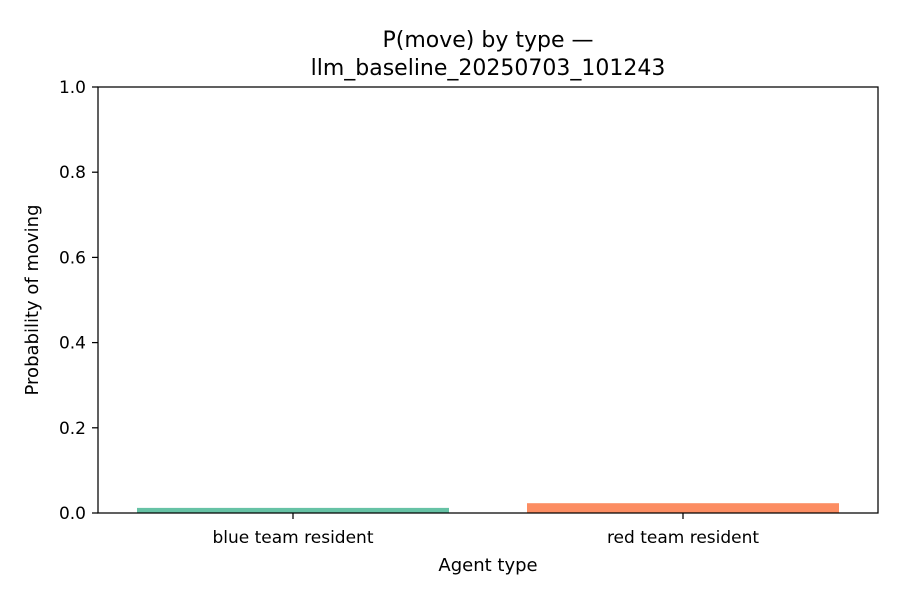 This screenshot has height=600, width=900. What do you see at coordinates (32, 300) in the screenshot?
I see `y-axis-label: Probability of moving` at bounding box center [32, 300].